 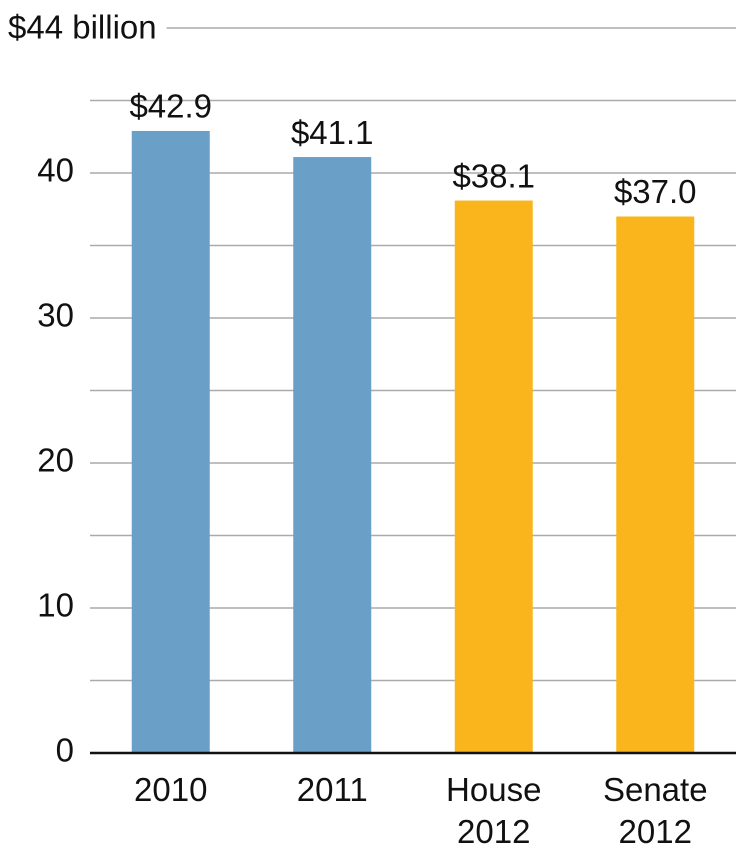 I want to click on value-label: $41.1, so click(x=332, y=132).